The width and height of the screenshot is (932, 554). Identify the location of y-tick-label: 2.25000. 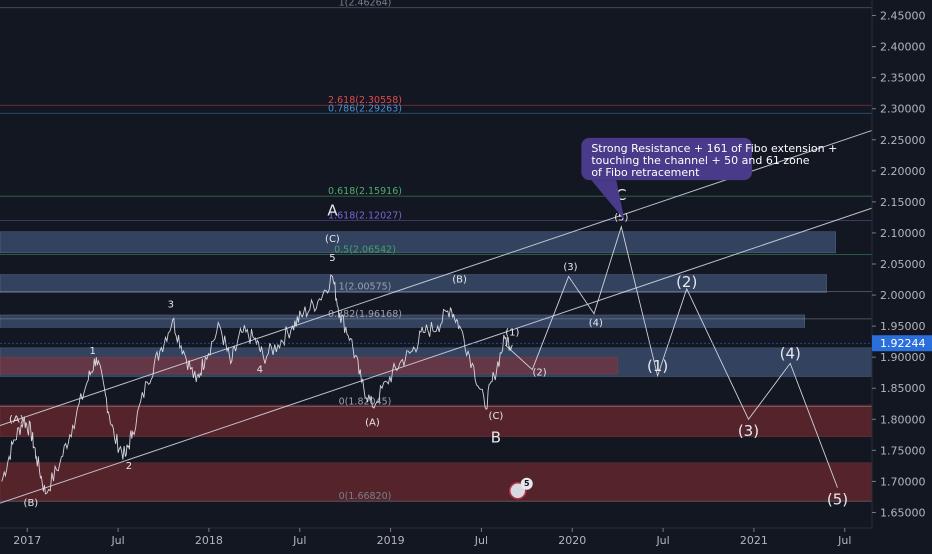
(903, 140).